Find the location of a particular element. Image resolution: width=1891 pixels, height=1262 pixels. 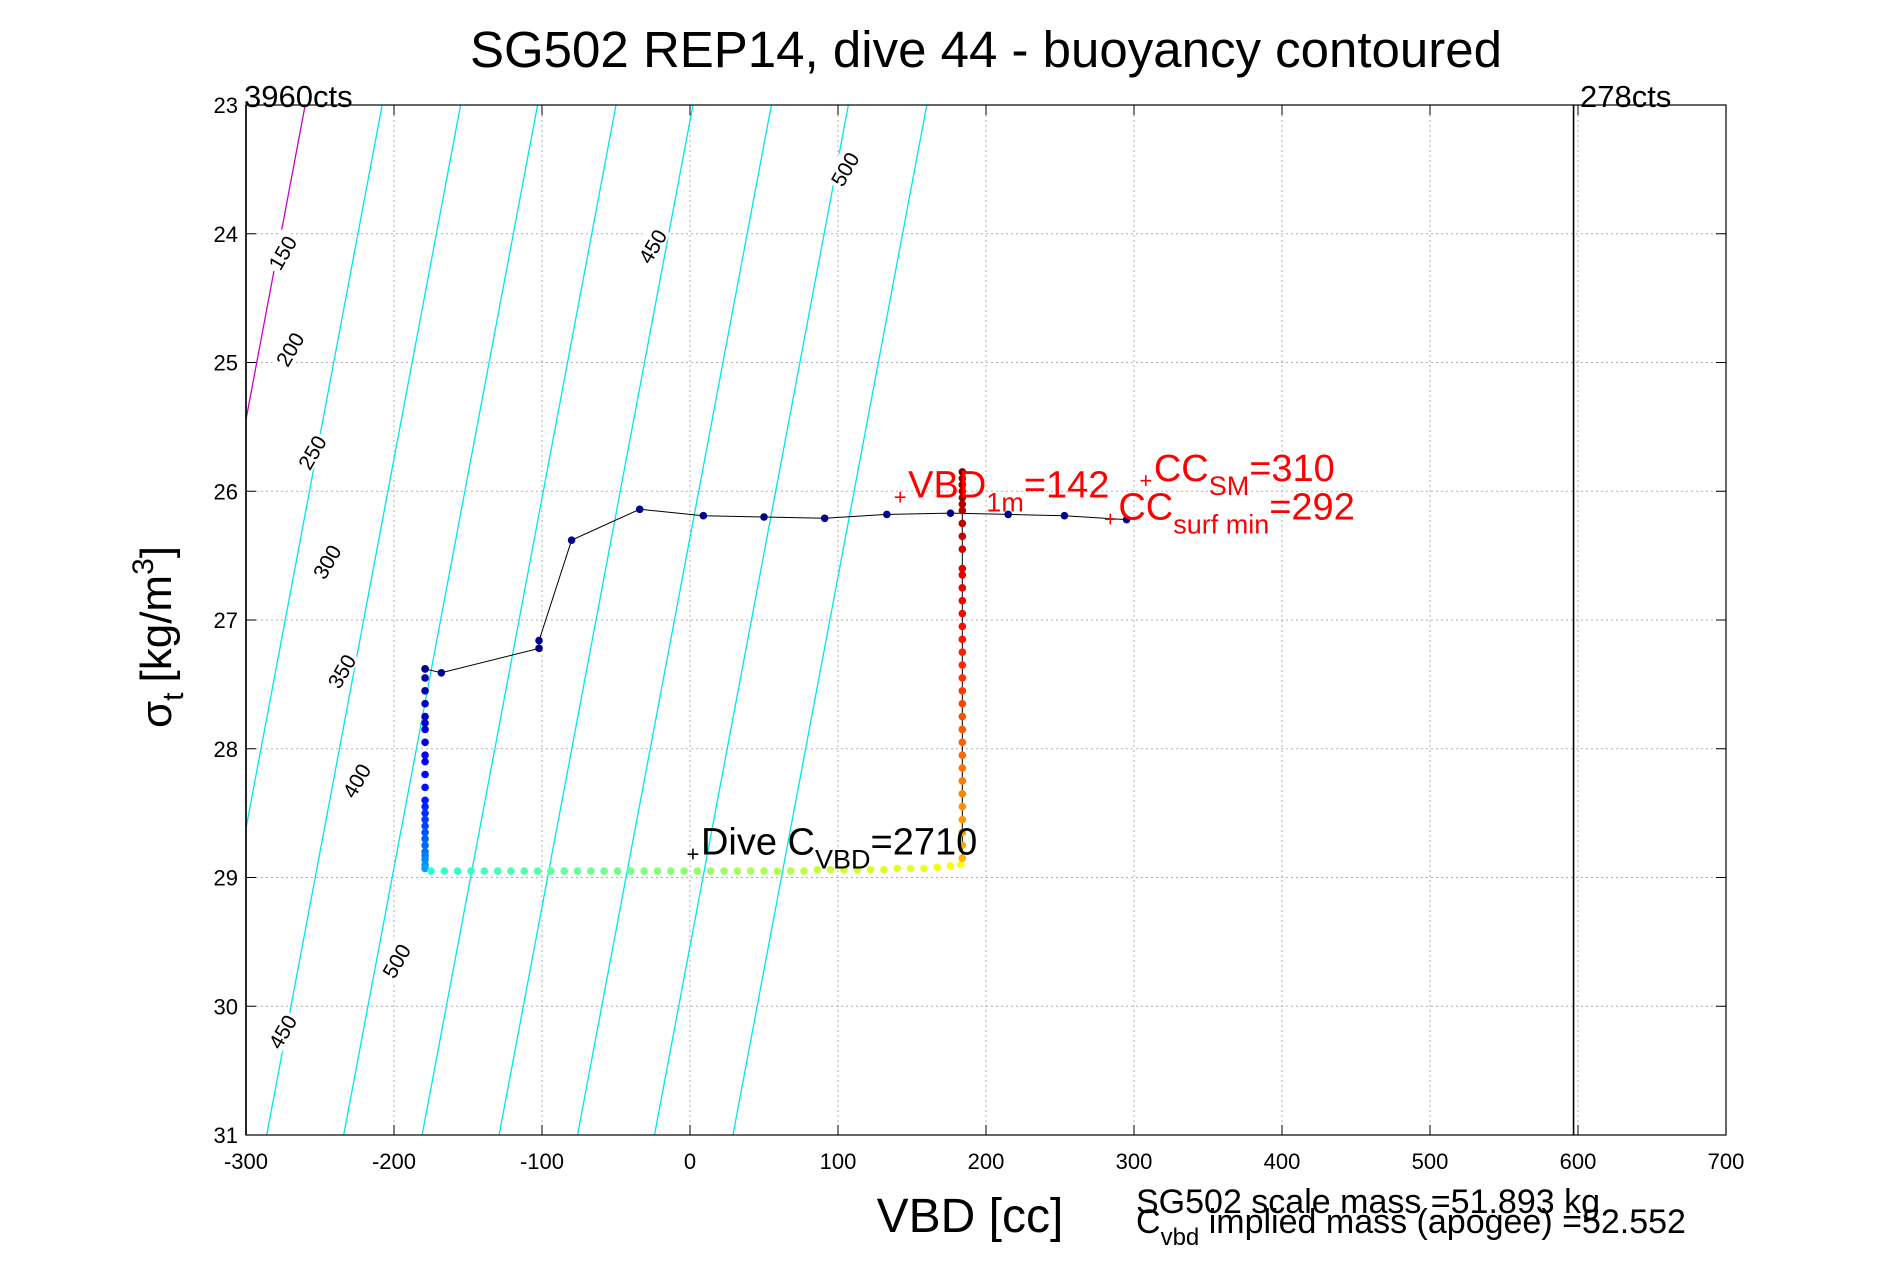

x-tick-label: 0 is located at coordinates (690, 1161).